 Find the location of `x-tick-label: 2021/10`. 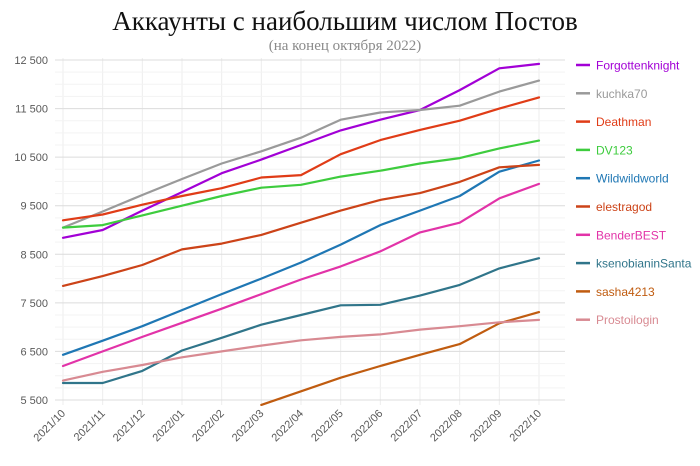

x-tick-label: 2021/10 is located at coordinates (50, 426).